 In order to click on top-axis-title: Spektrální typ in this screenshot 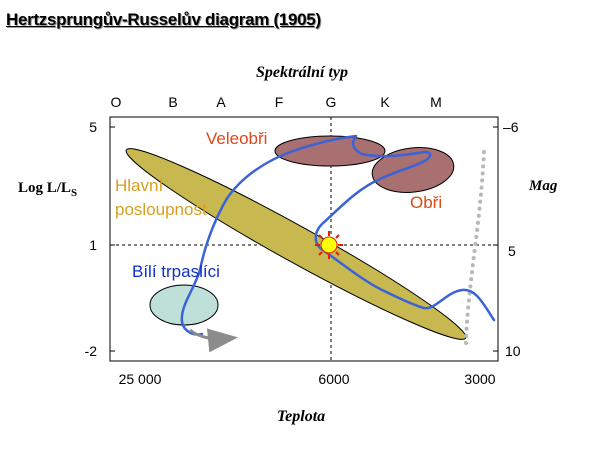, I will do `click(302, 72)`.